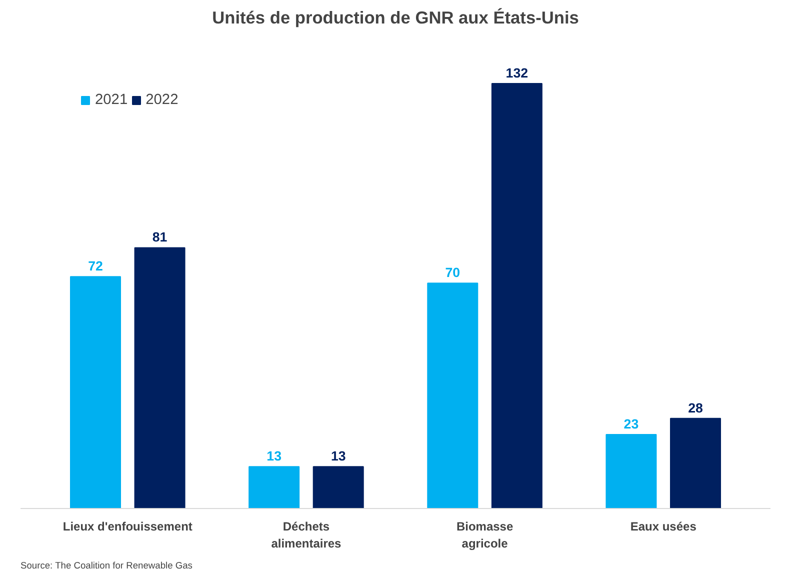 Image resolution: width=794 pixels, height=581 pixels. What do you see at coordinates (162, 100) in the screenshot?
I see `legend-label: 2022` at bounding box center [162, 100].